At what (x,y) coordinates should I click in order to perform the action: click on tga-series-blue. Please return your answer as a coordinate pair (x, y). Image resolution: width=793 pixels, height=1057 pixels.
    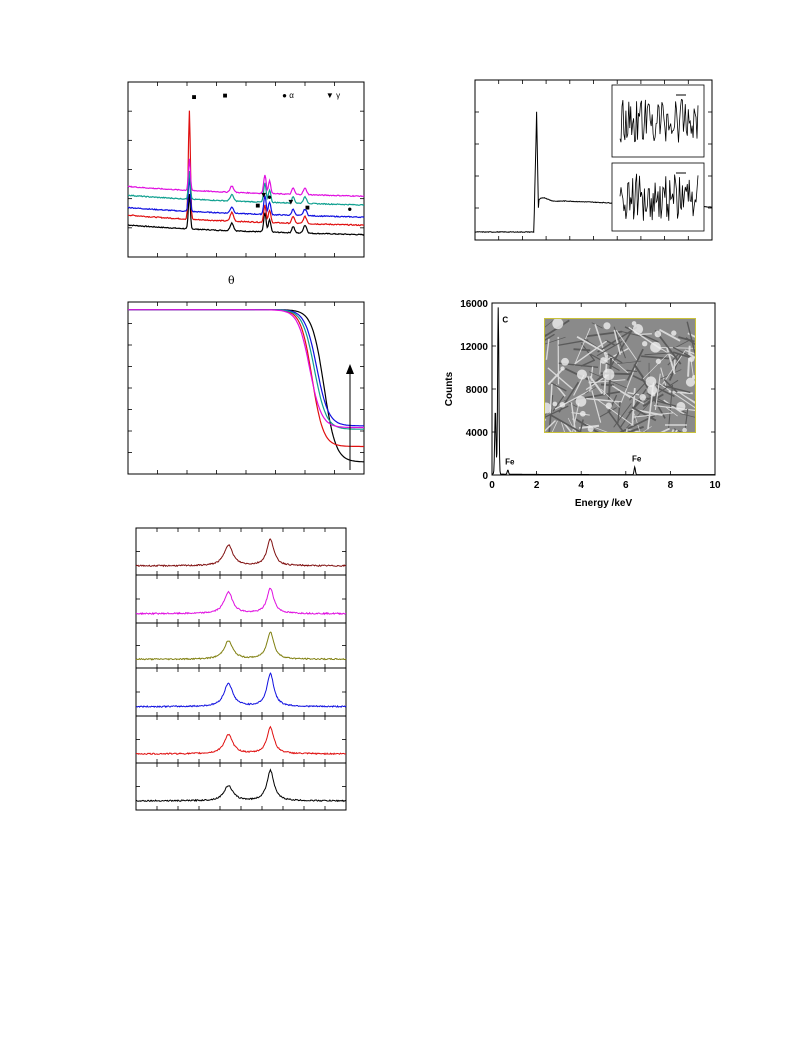
    Looking at the image, I should click on (246, 368).